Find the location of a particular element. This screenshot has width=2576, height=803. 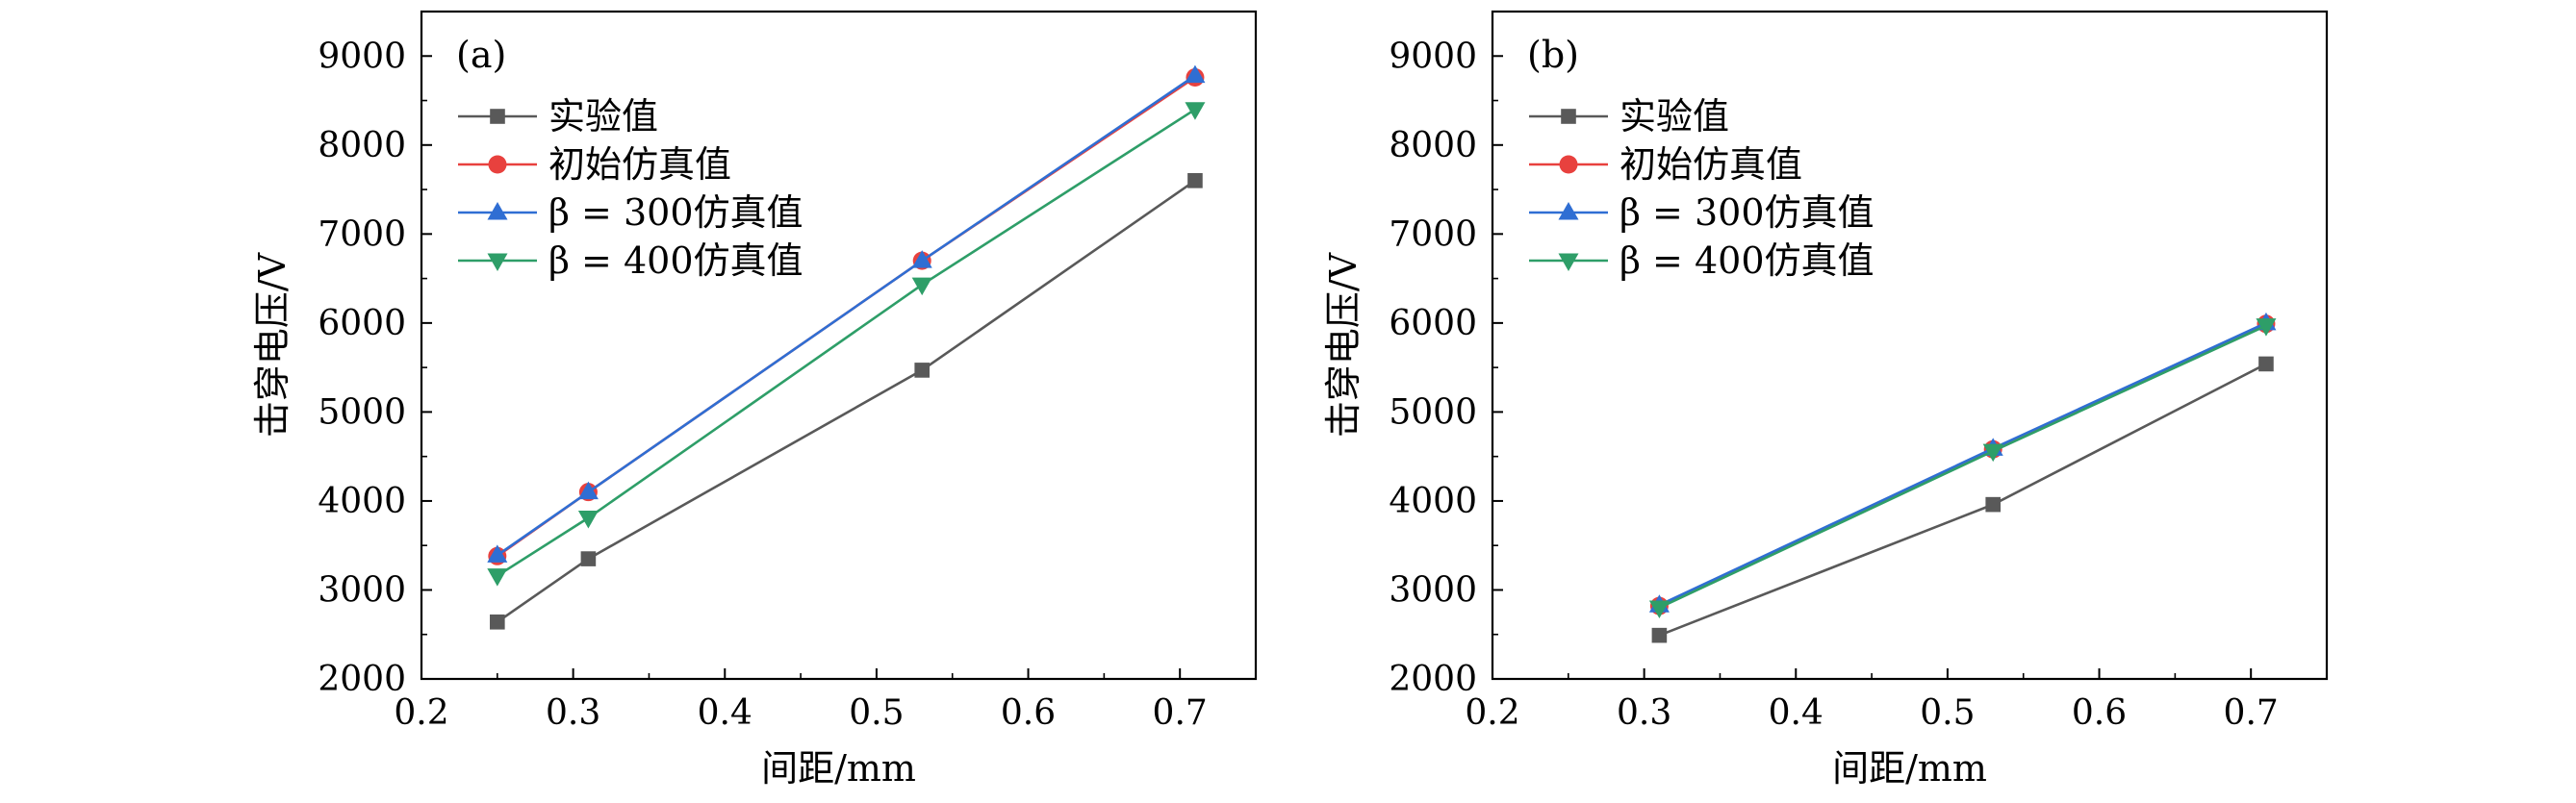

panel-label: (b) is located at coordinates (1553, 55).